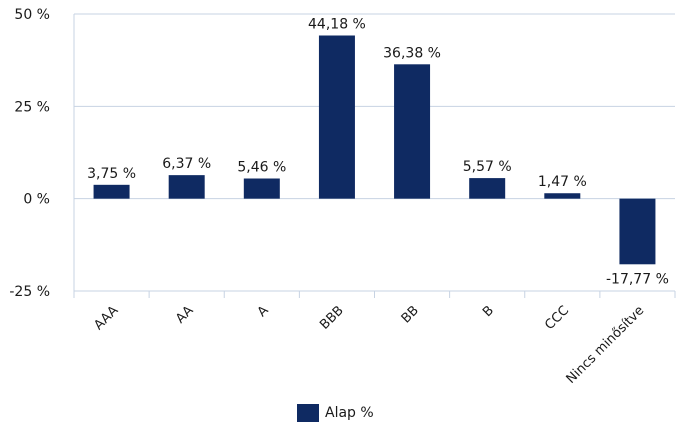 The height and width of the screenshot is (430, 682). What do you see at coordinates (562, 182) in the screenshot?
I see `data-label: 1,47 %` at bounding box center [562, 182].